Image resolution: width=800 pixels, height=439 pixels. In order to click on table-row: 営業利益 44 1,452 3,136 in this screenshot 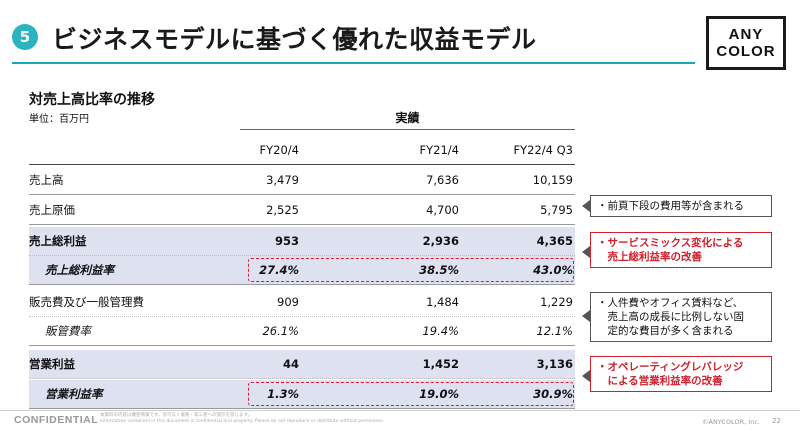, I will do `click(302, 364)`.